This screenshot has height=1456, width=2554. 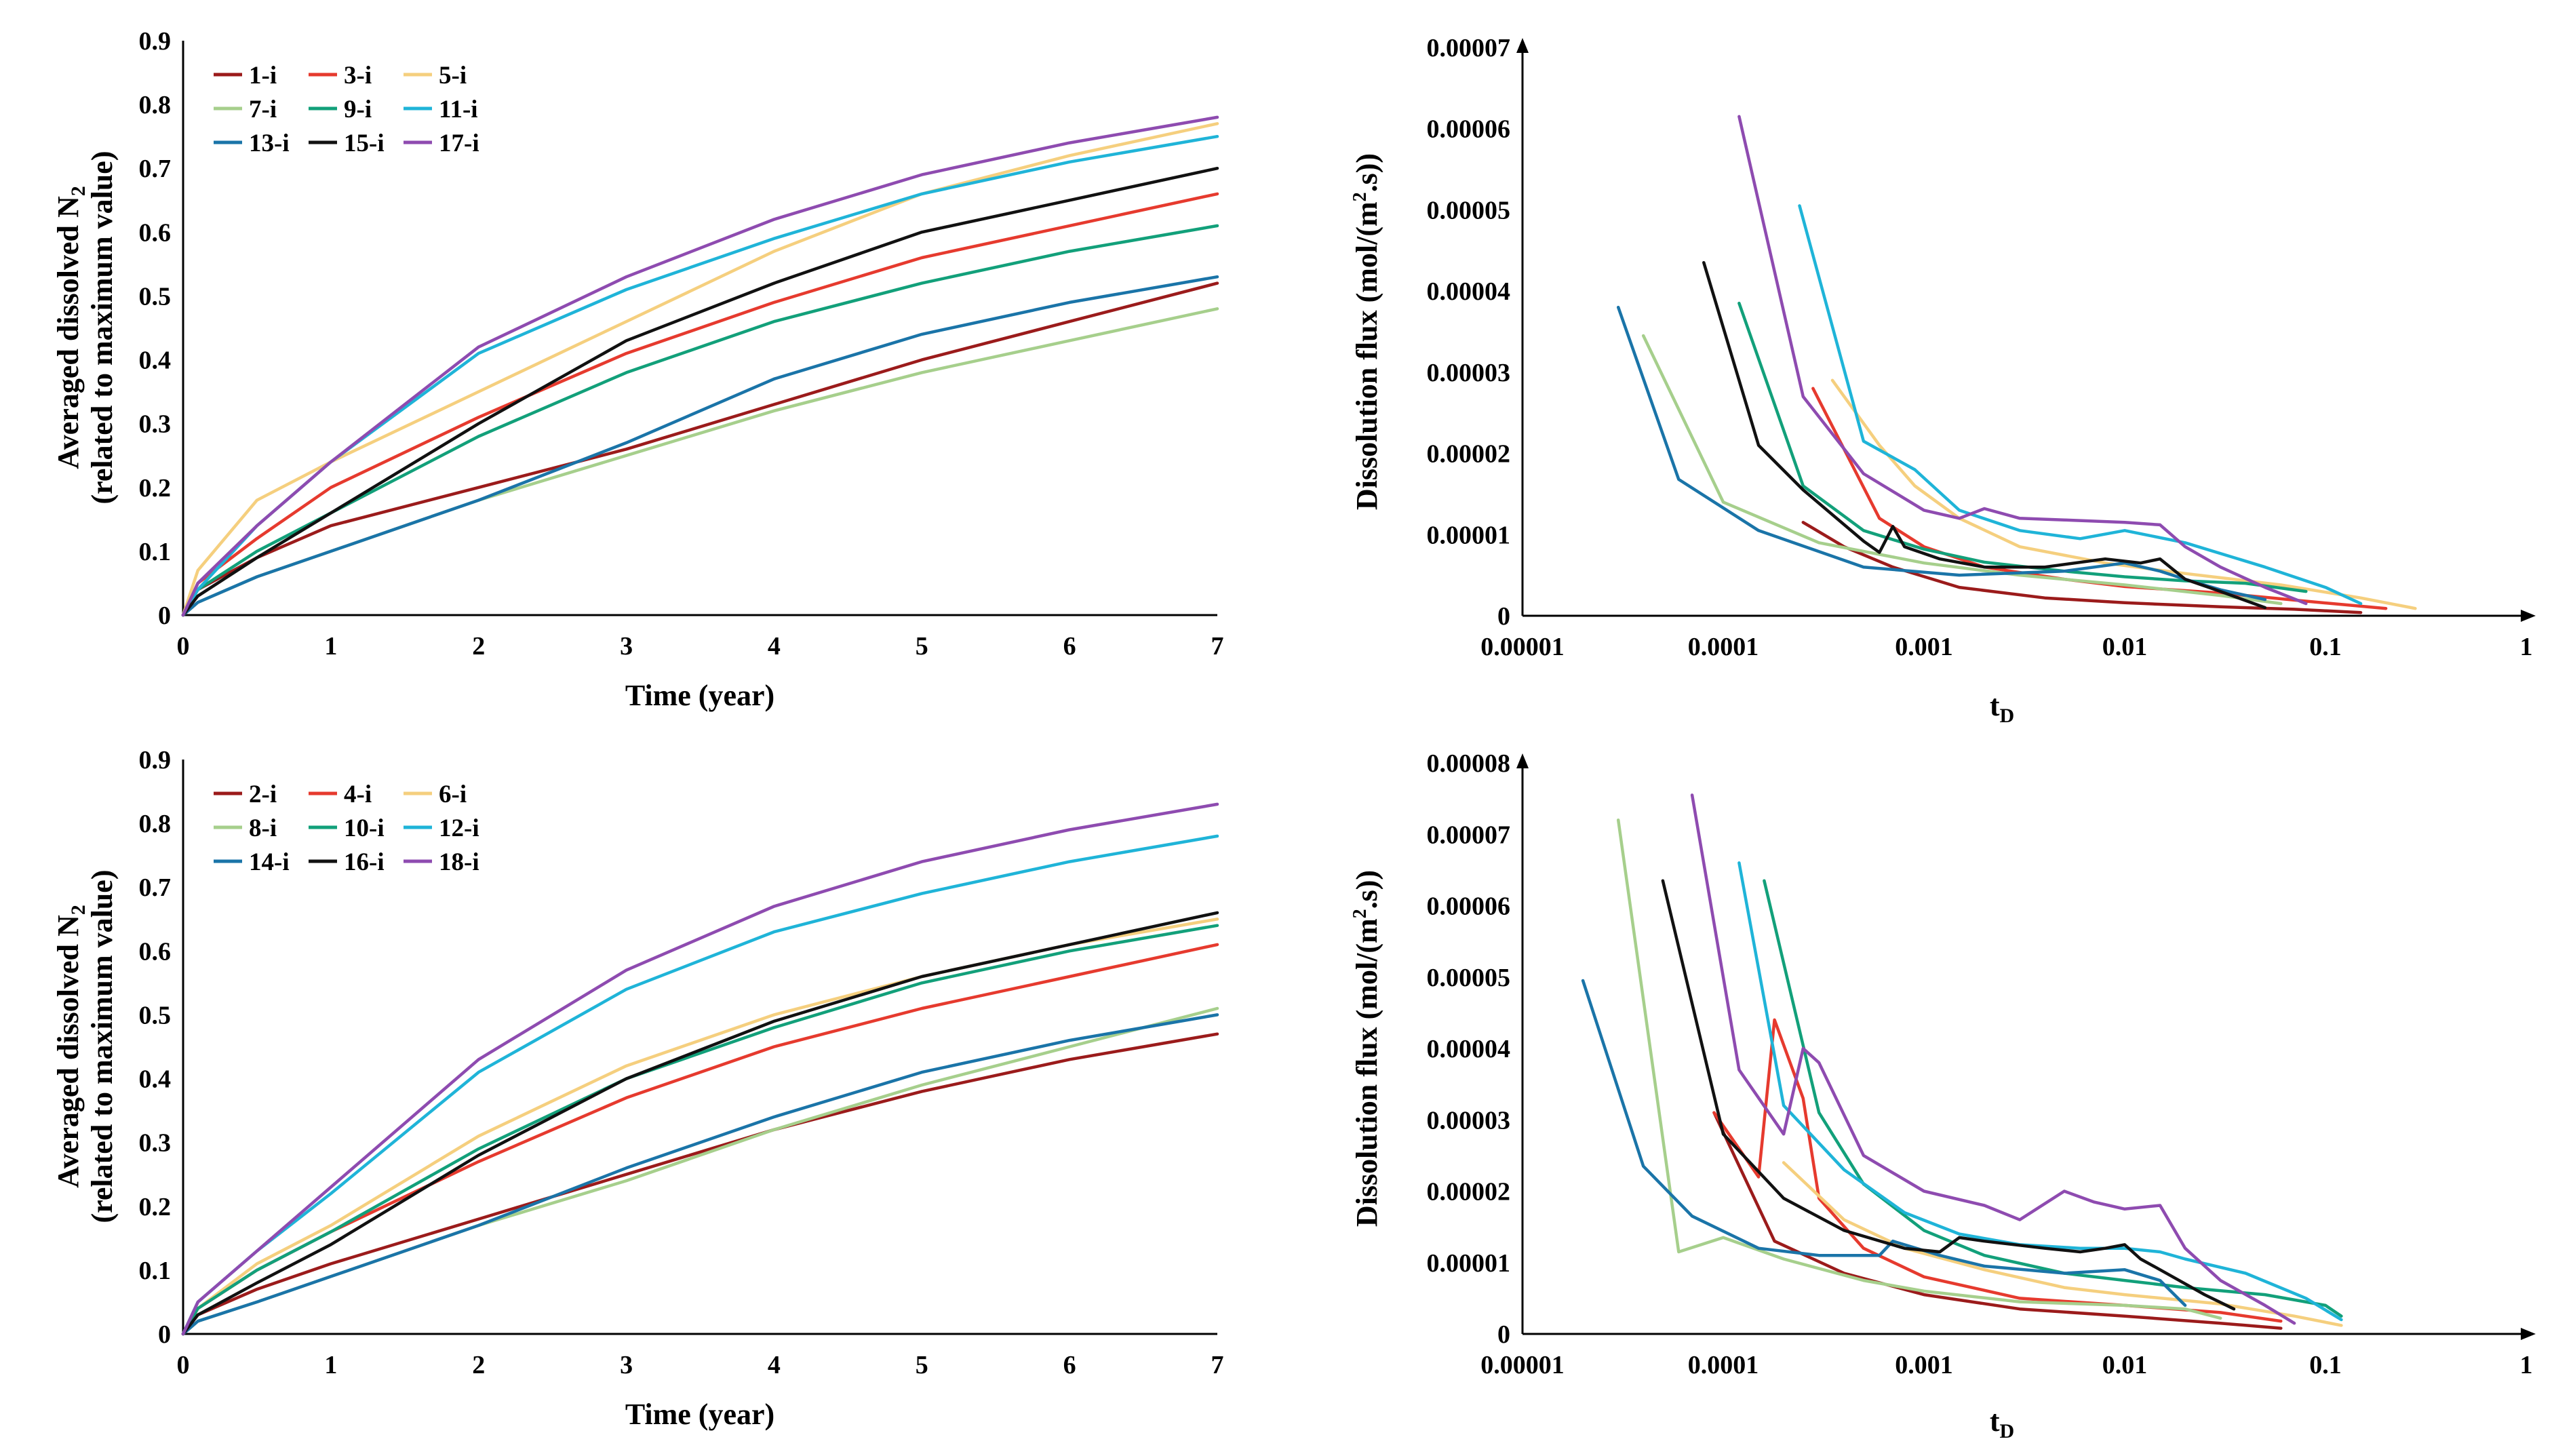 What do you see at coordinates (478, 1365) in the screenshot?
I see `x-tick-label: 2` at bounding box center [478, 1365].